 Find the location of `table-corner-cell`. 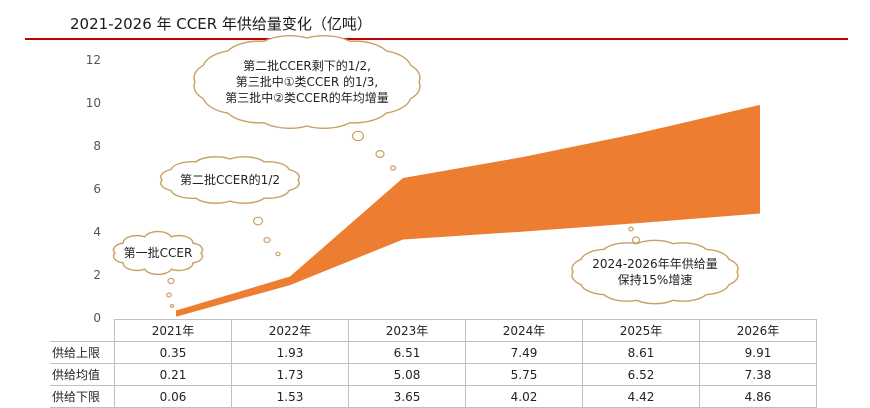

table-corner-cell is located at coordinates (82, 330).